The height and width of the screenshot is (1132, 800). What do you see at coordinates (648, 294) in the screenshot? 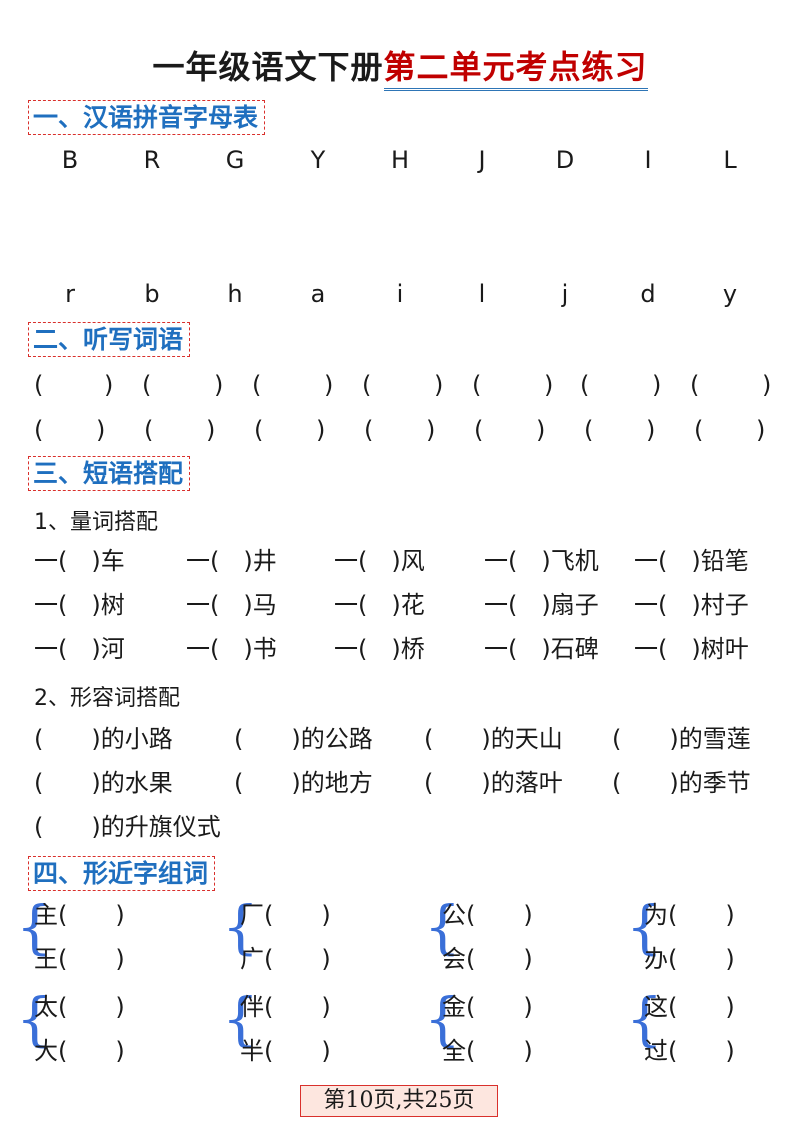
I see `lowercase-letter: d` at bounding box center [648, 294].